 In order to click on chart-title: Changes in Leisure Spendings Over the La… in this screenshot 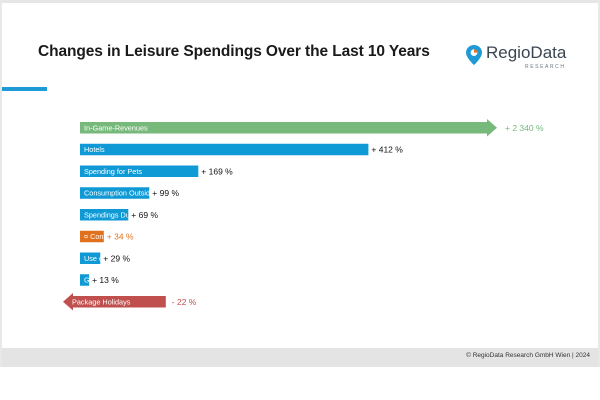, I will do `click(234, 51)`.